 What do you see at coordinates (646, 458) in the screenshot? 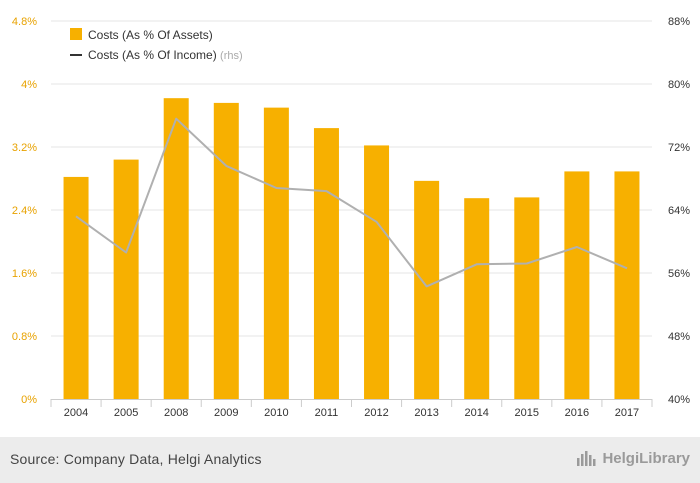
I see `logo-text: HelgiLibrary` at bounding box center [646, 458].